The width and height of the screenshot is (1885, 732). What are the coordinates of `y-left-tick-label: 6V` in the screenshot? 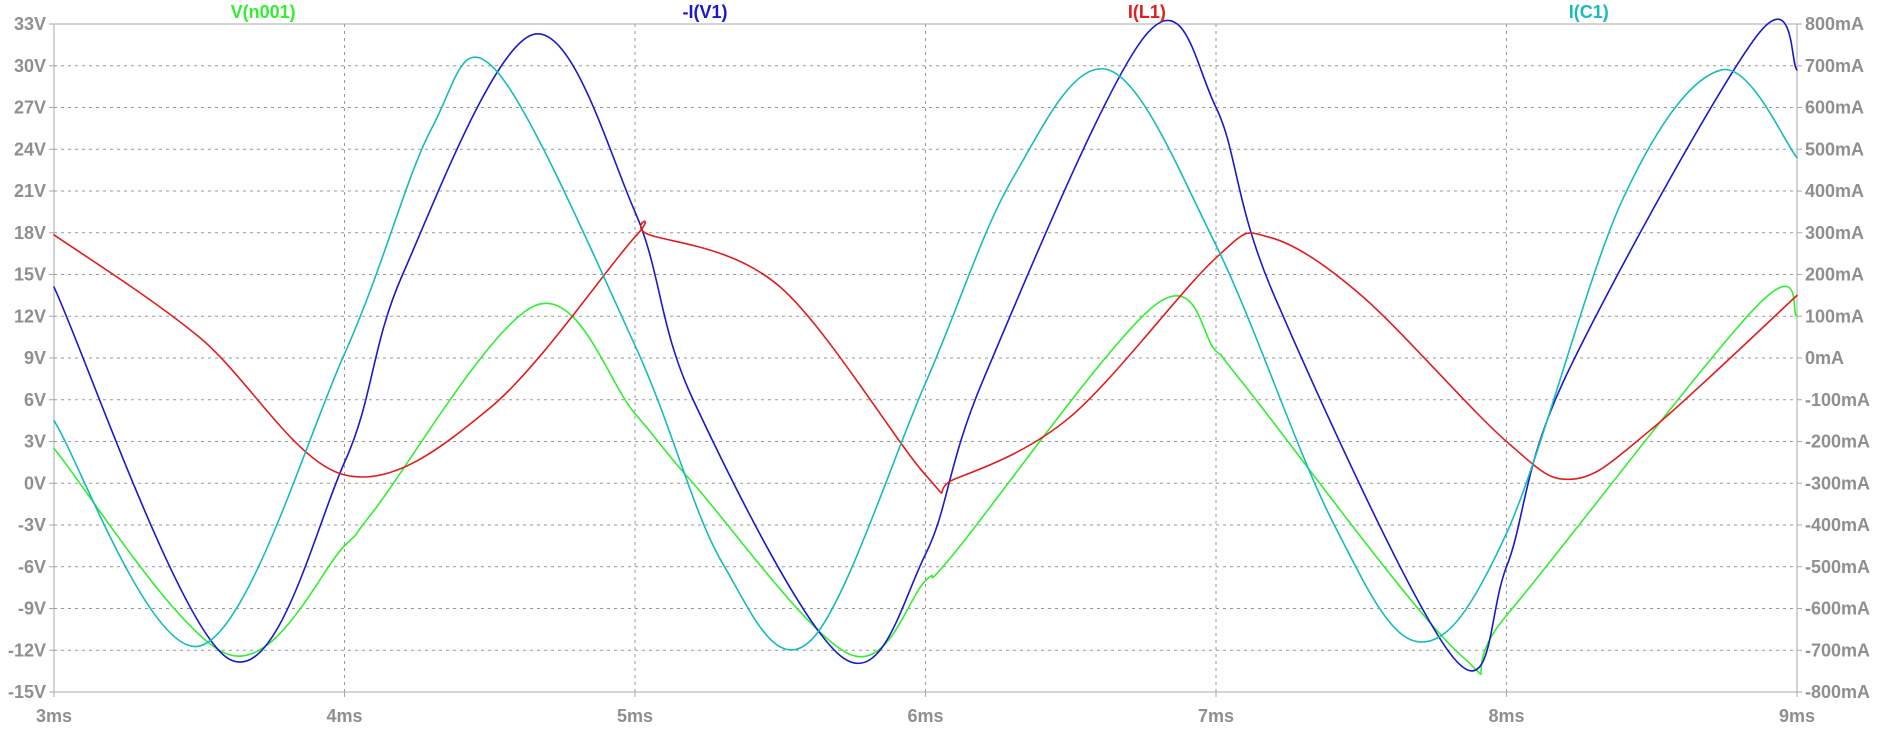 It's located at (35, 400).